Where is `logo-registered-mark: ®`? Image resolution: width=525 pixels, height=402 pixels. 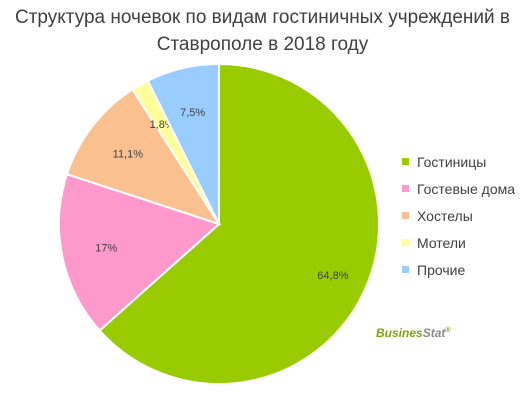 logo-registered-mark: ® is located at coordinates (448, 330).